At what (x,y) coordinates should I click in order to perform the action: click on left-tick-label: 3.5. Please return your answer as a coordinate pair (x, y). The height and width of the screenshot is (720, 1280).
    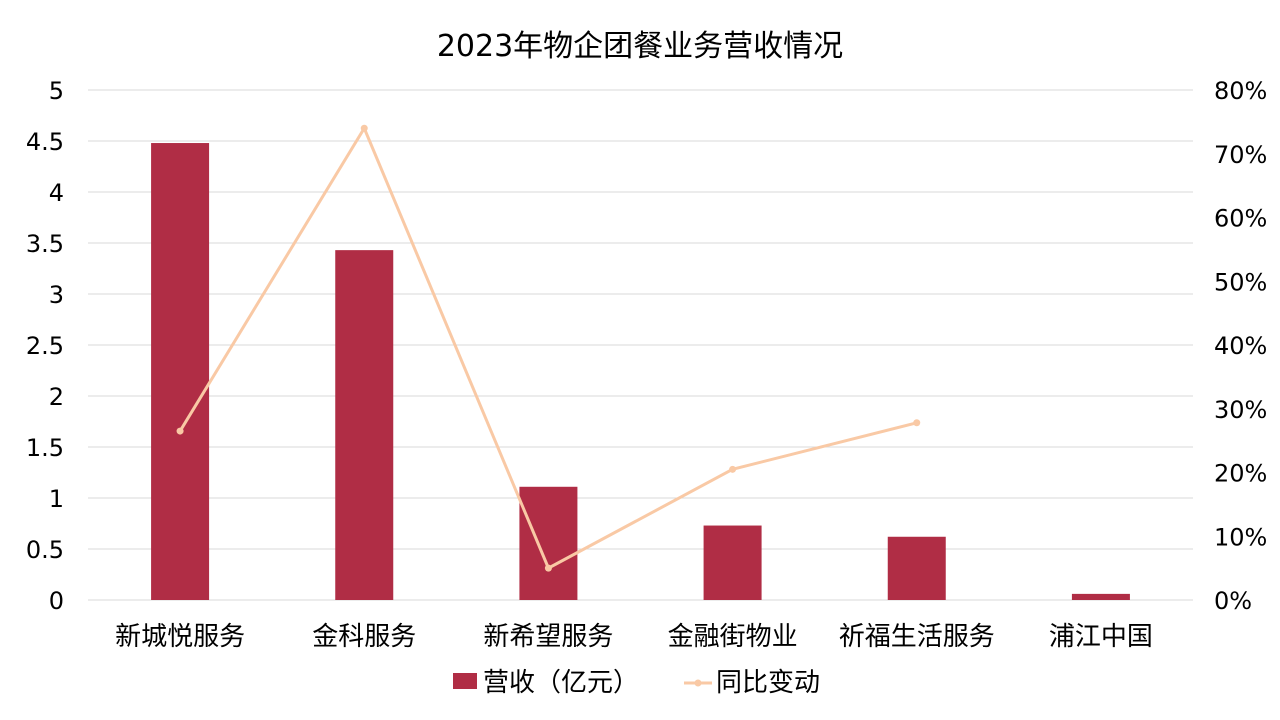
    Looking at the image, I should click on (45, 244).